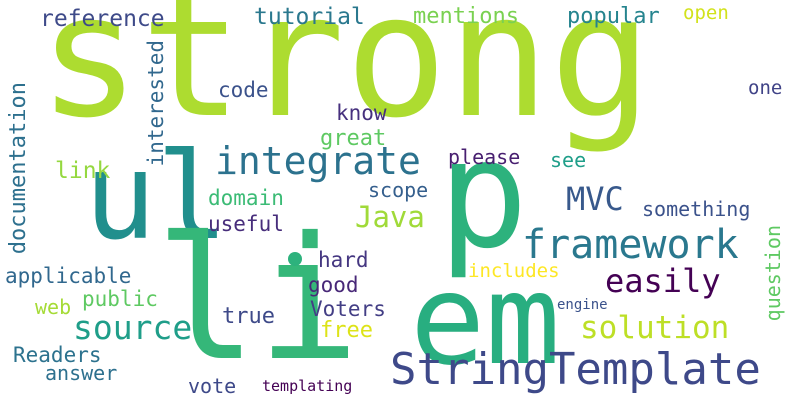 The width and height of the screenshot is (800, 400). I want to click on word-free: free, so click(346, 330).